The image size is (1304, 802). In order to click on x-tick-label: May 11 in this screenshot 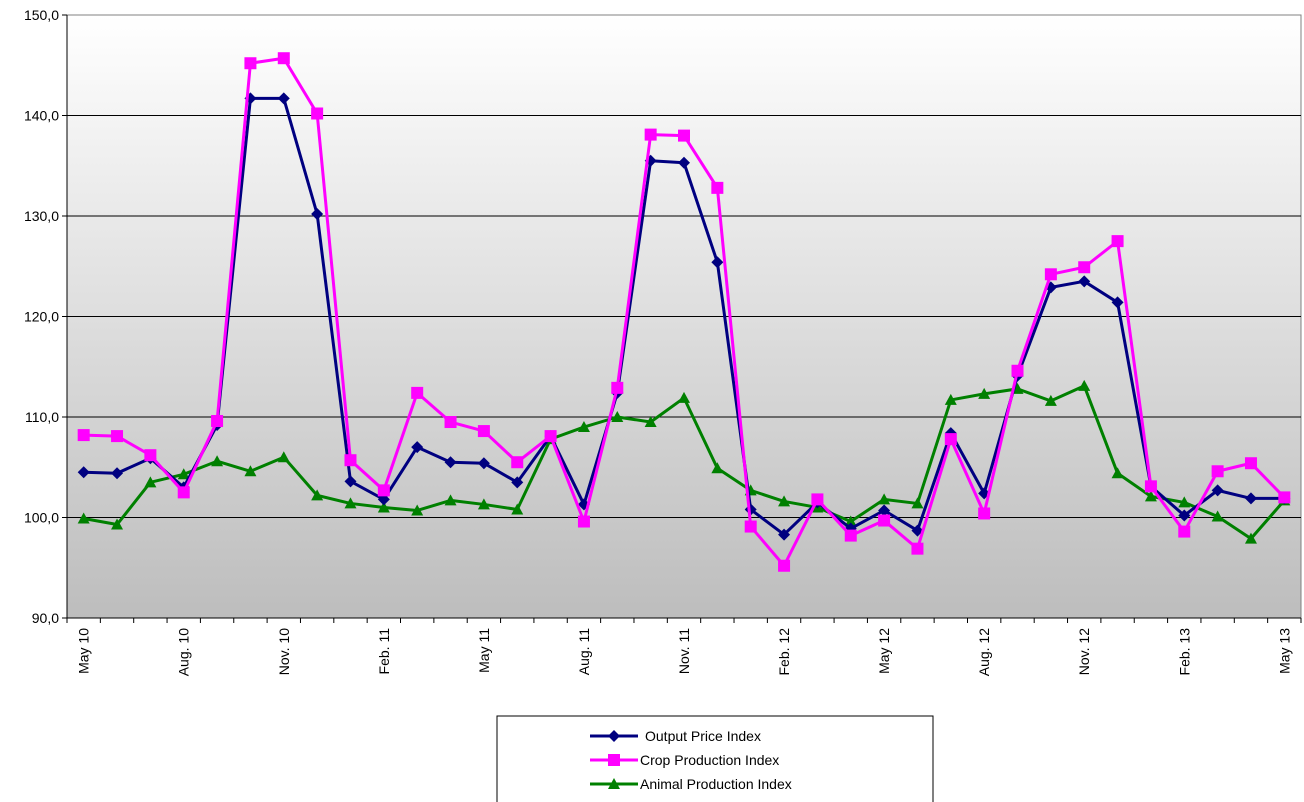, I will do `click(484, 650)`.